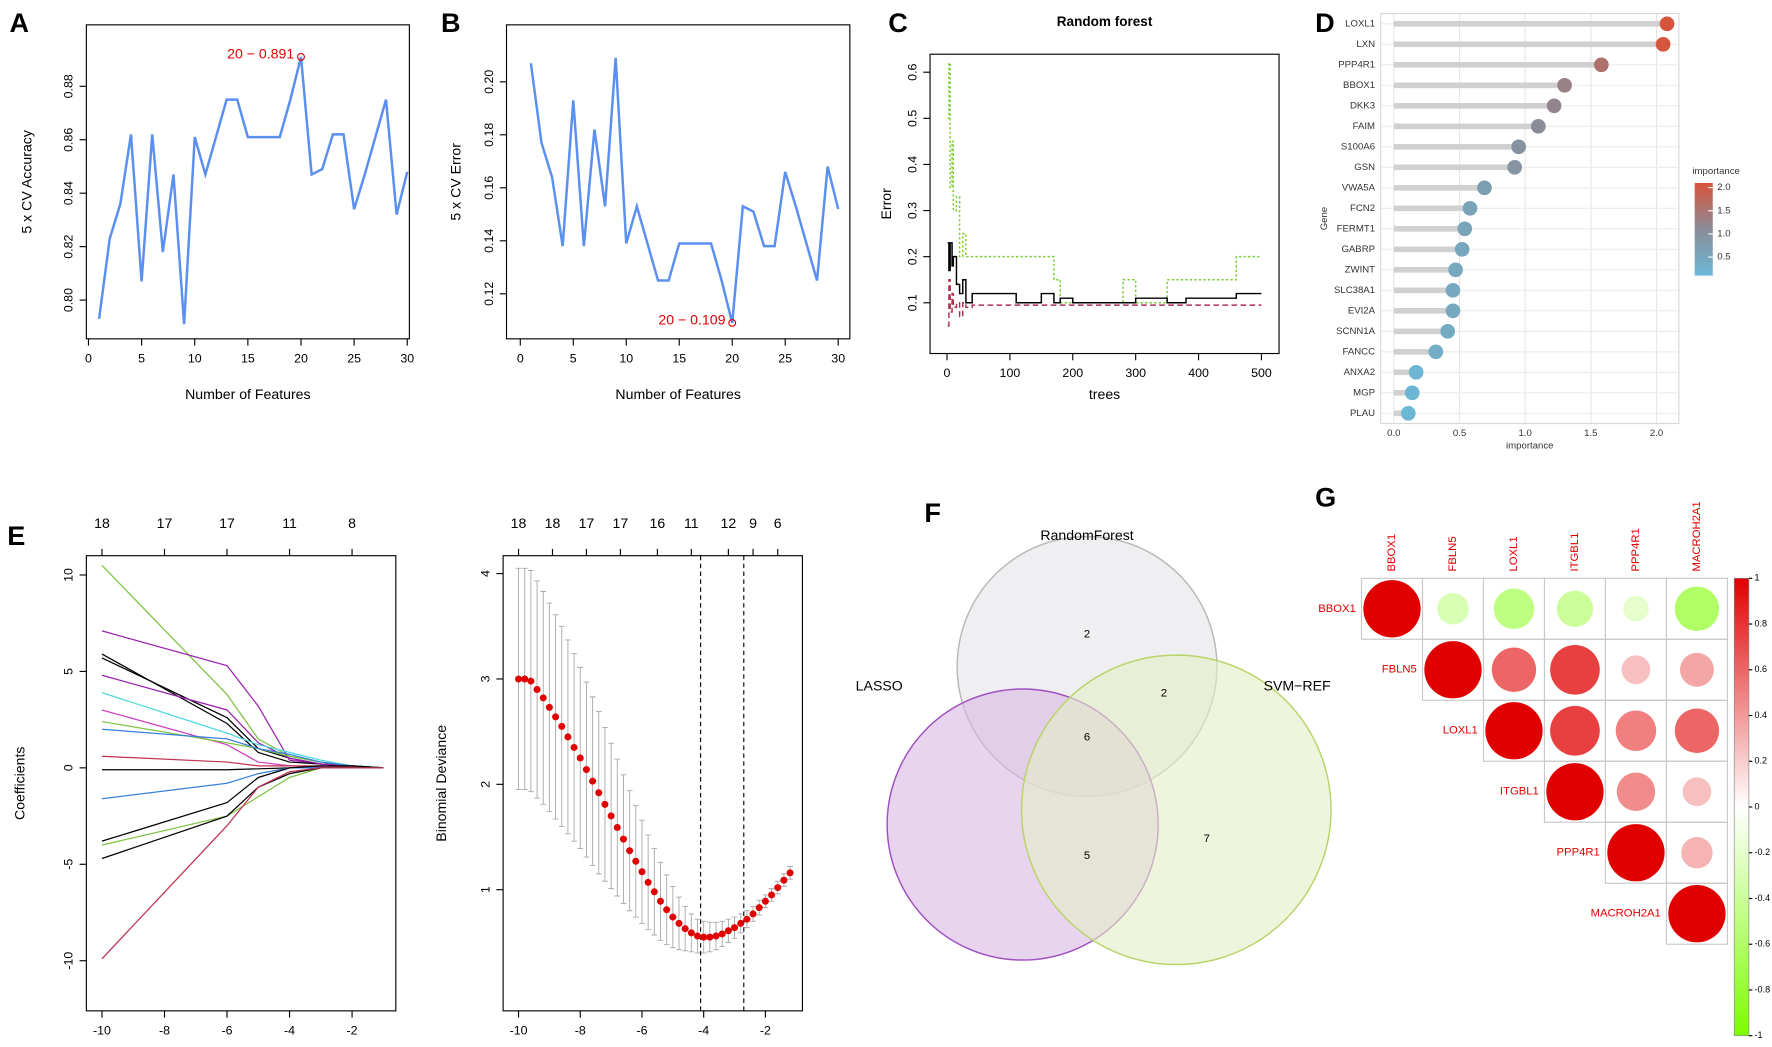 This screenshot has height=1047, width=1772. I want to click on top-tick-label: 8, so click(352, 523).